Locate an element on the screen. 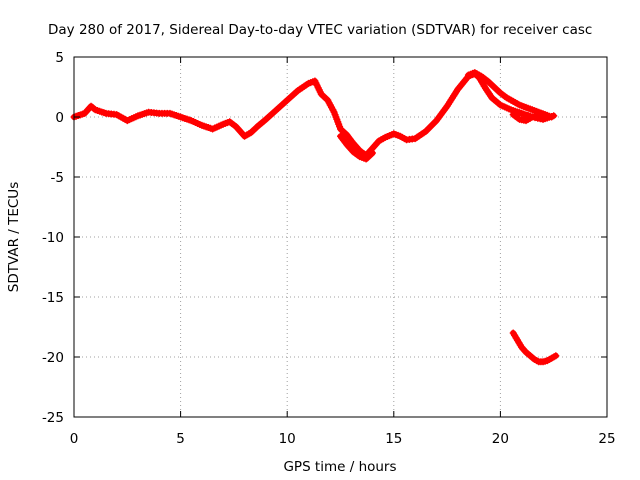 The width and height of the screenshot is (640, 480). series-lower-branch is located at coordinates (440, 137).